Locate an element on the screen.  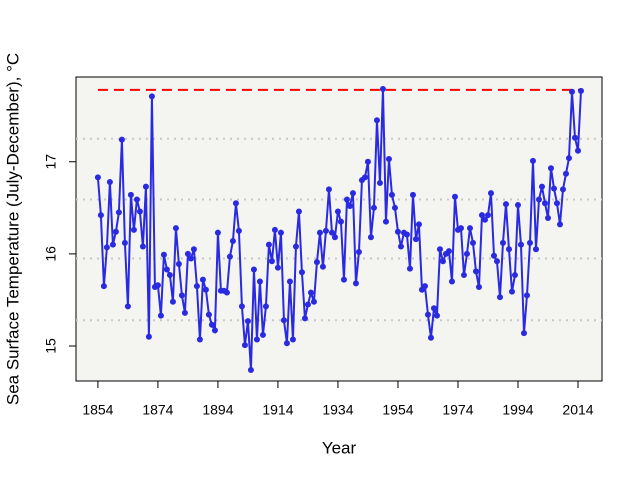
y-tick-label: 16 is located at coordinates (51, 254).